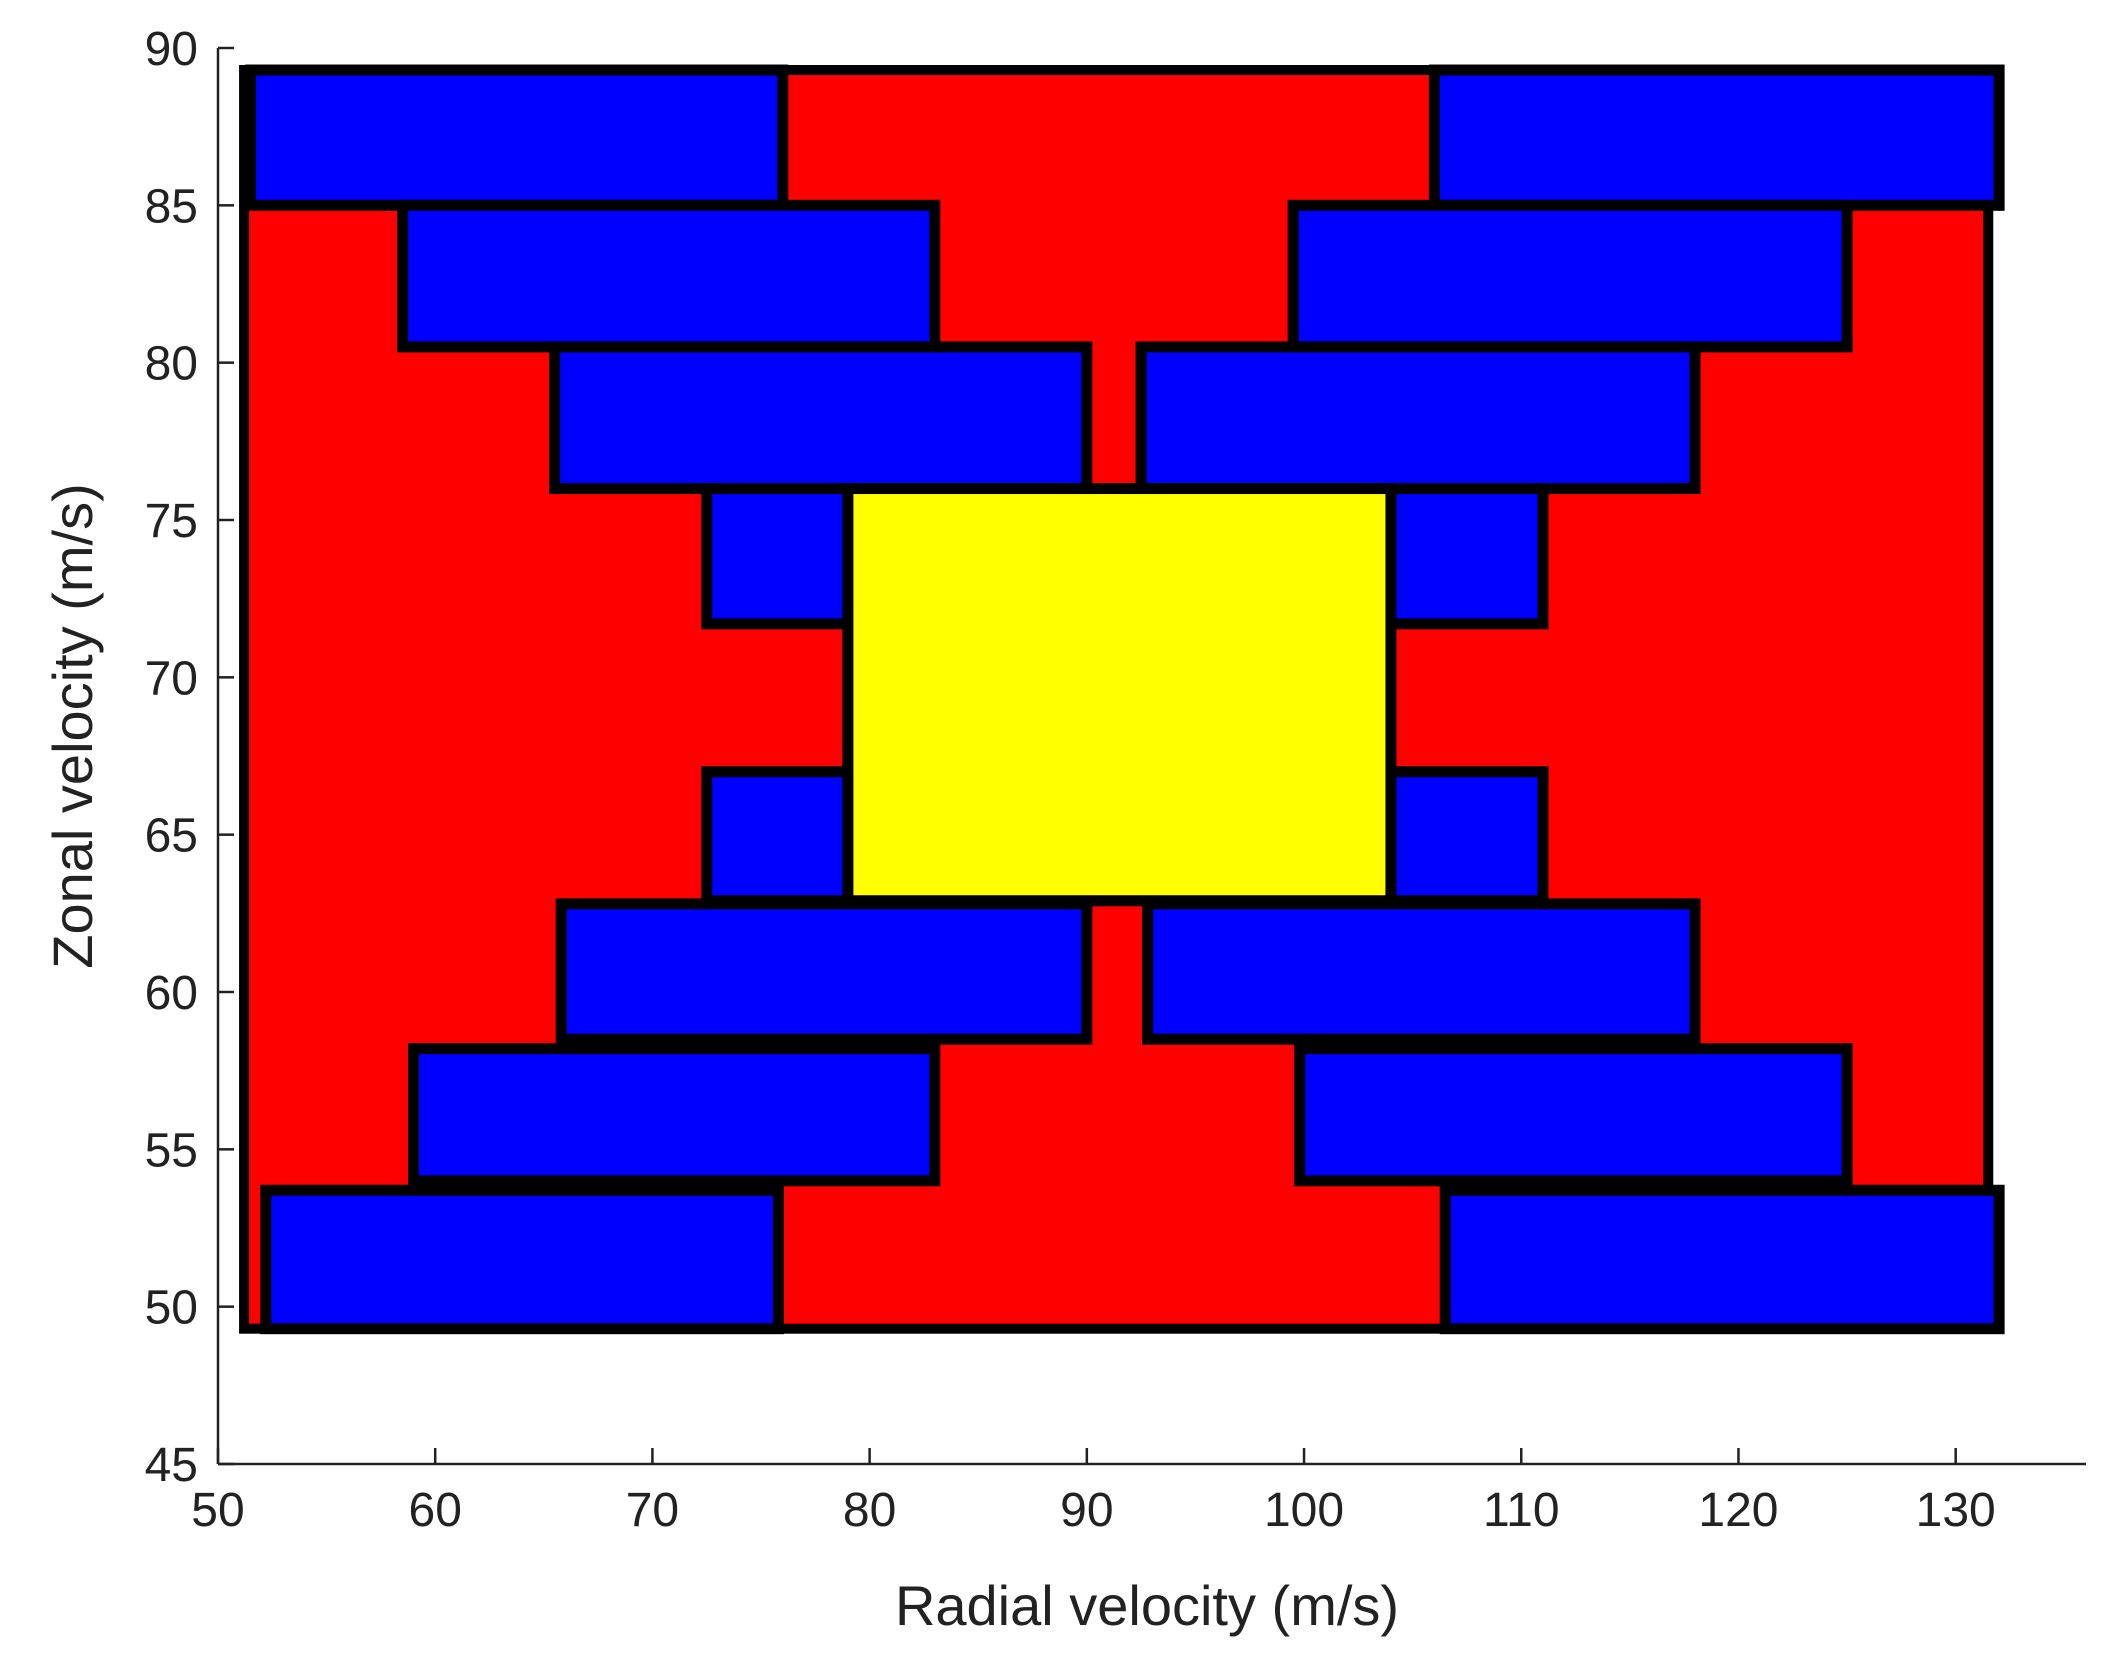 This screenshot has width=2101, height=1675. What do you see at coordinates (171, 521) in the screenshot?
I see `y-tick-label: 75` at bounding box center [171, 521].